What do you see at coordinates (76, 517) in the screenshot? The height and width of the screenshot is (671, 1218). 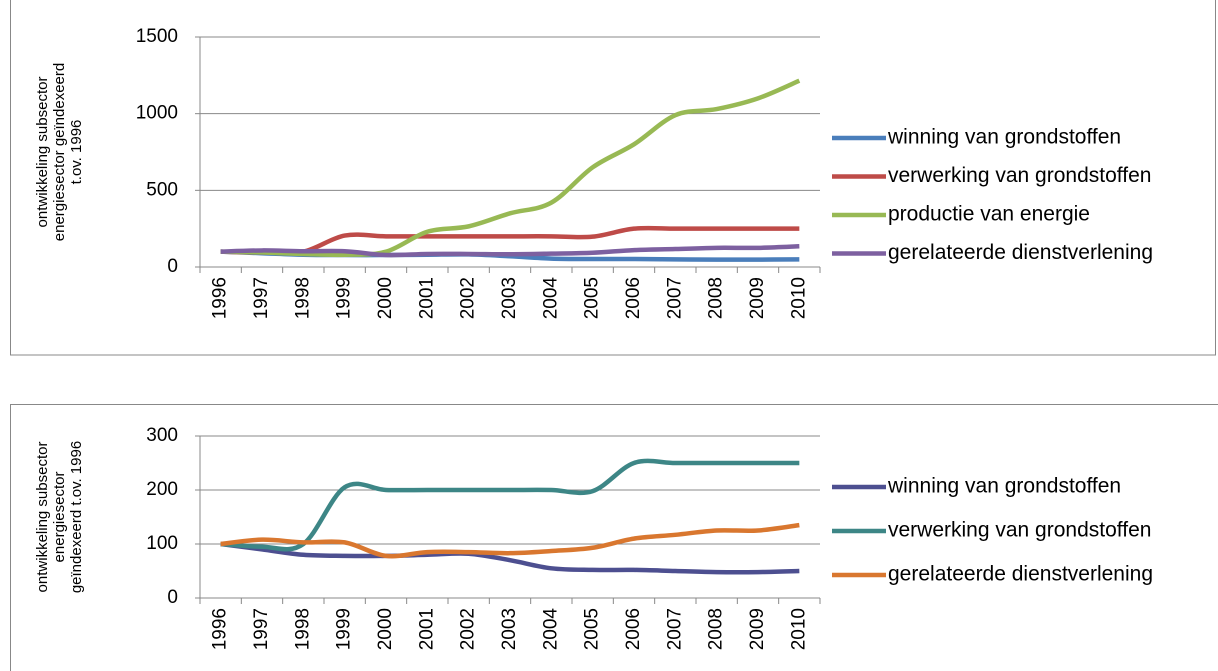 I see `y-axis-label: geïndexeerd t.ov. 1996` at bounding box center [76, 517].